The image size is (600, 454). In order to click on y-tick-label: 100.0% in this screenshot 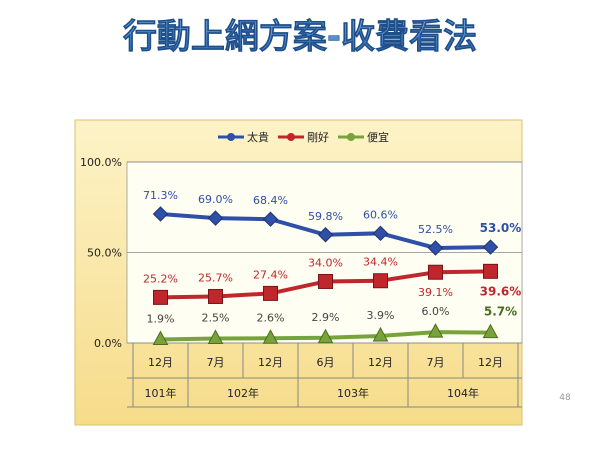, I will do `click(101, 162)`.